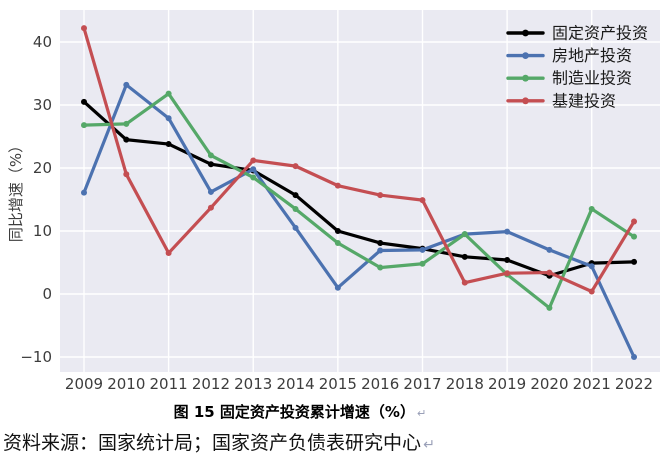 The height and width of the screenshot is (473, 666). Describe the element at coordinates (549, 384) in the screenshot. I see `x-tick-label: 2020` at that location.